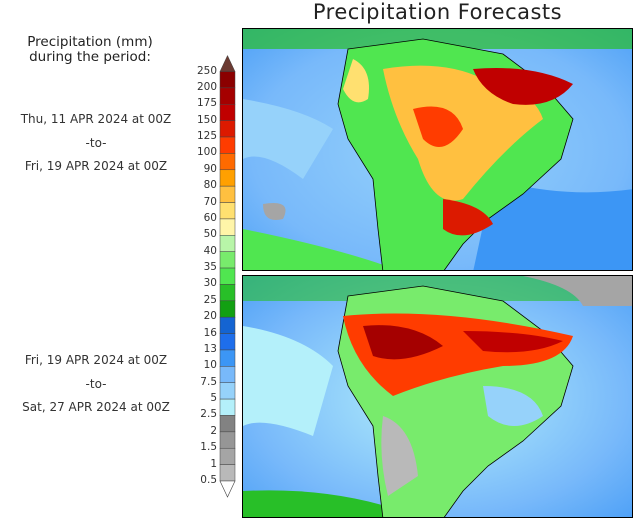  I want to click on colorbar-tick-label: 70, so click(210, 201).